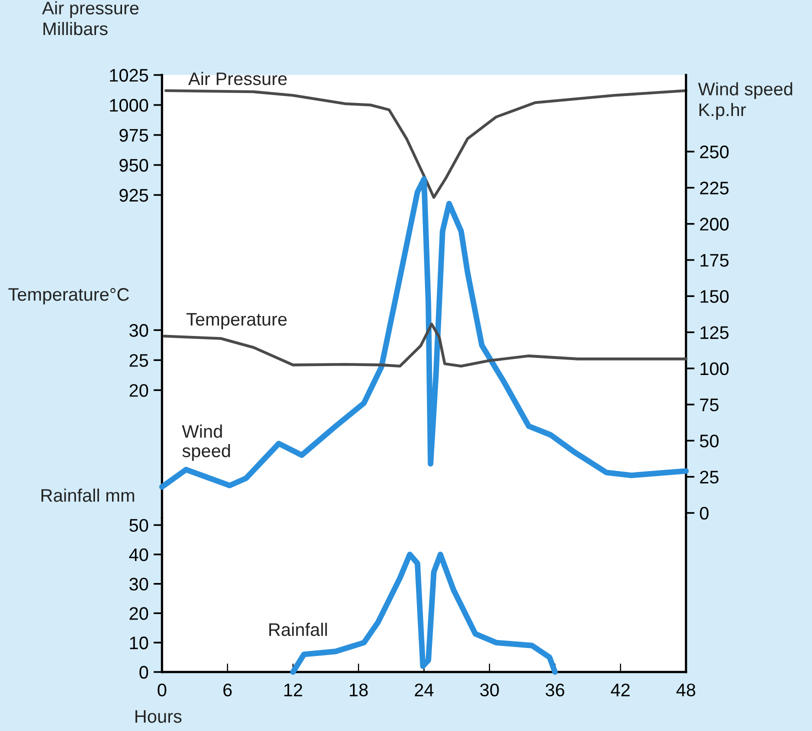 Image resolution: width=812 pixels, height=731 pixels. Describe the element at coordinates (555, 690) in the screenshot. I see `x-tick-label: 36` at that location.